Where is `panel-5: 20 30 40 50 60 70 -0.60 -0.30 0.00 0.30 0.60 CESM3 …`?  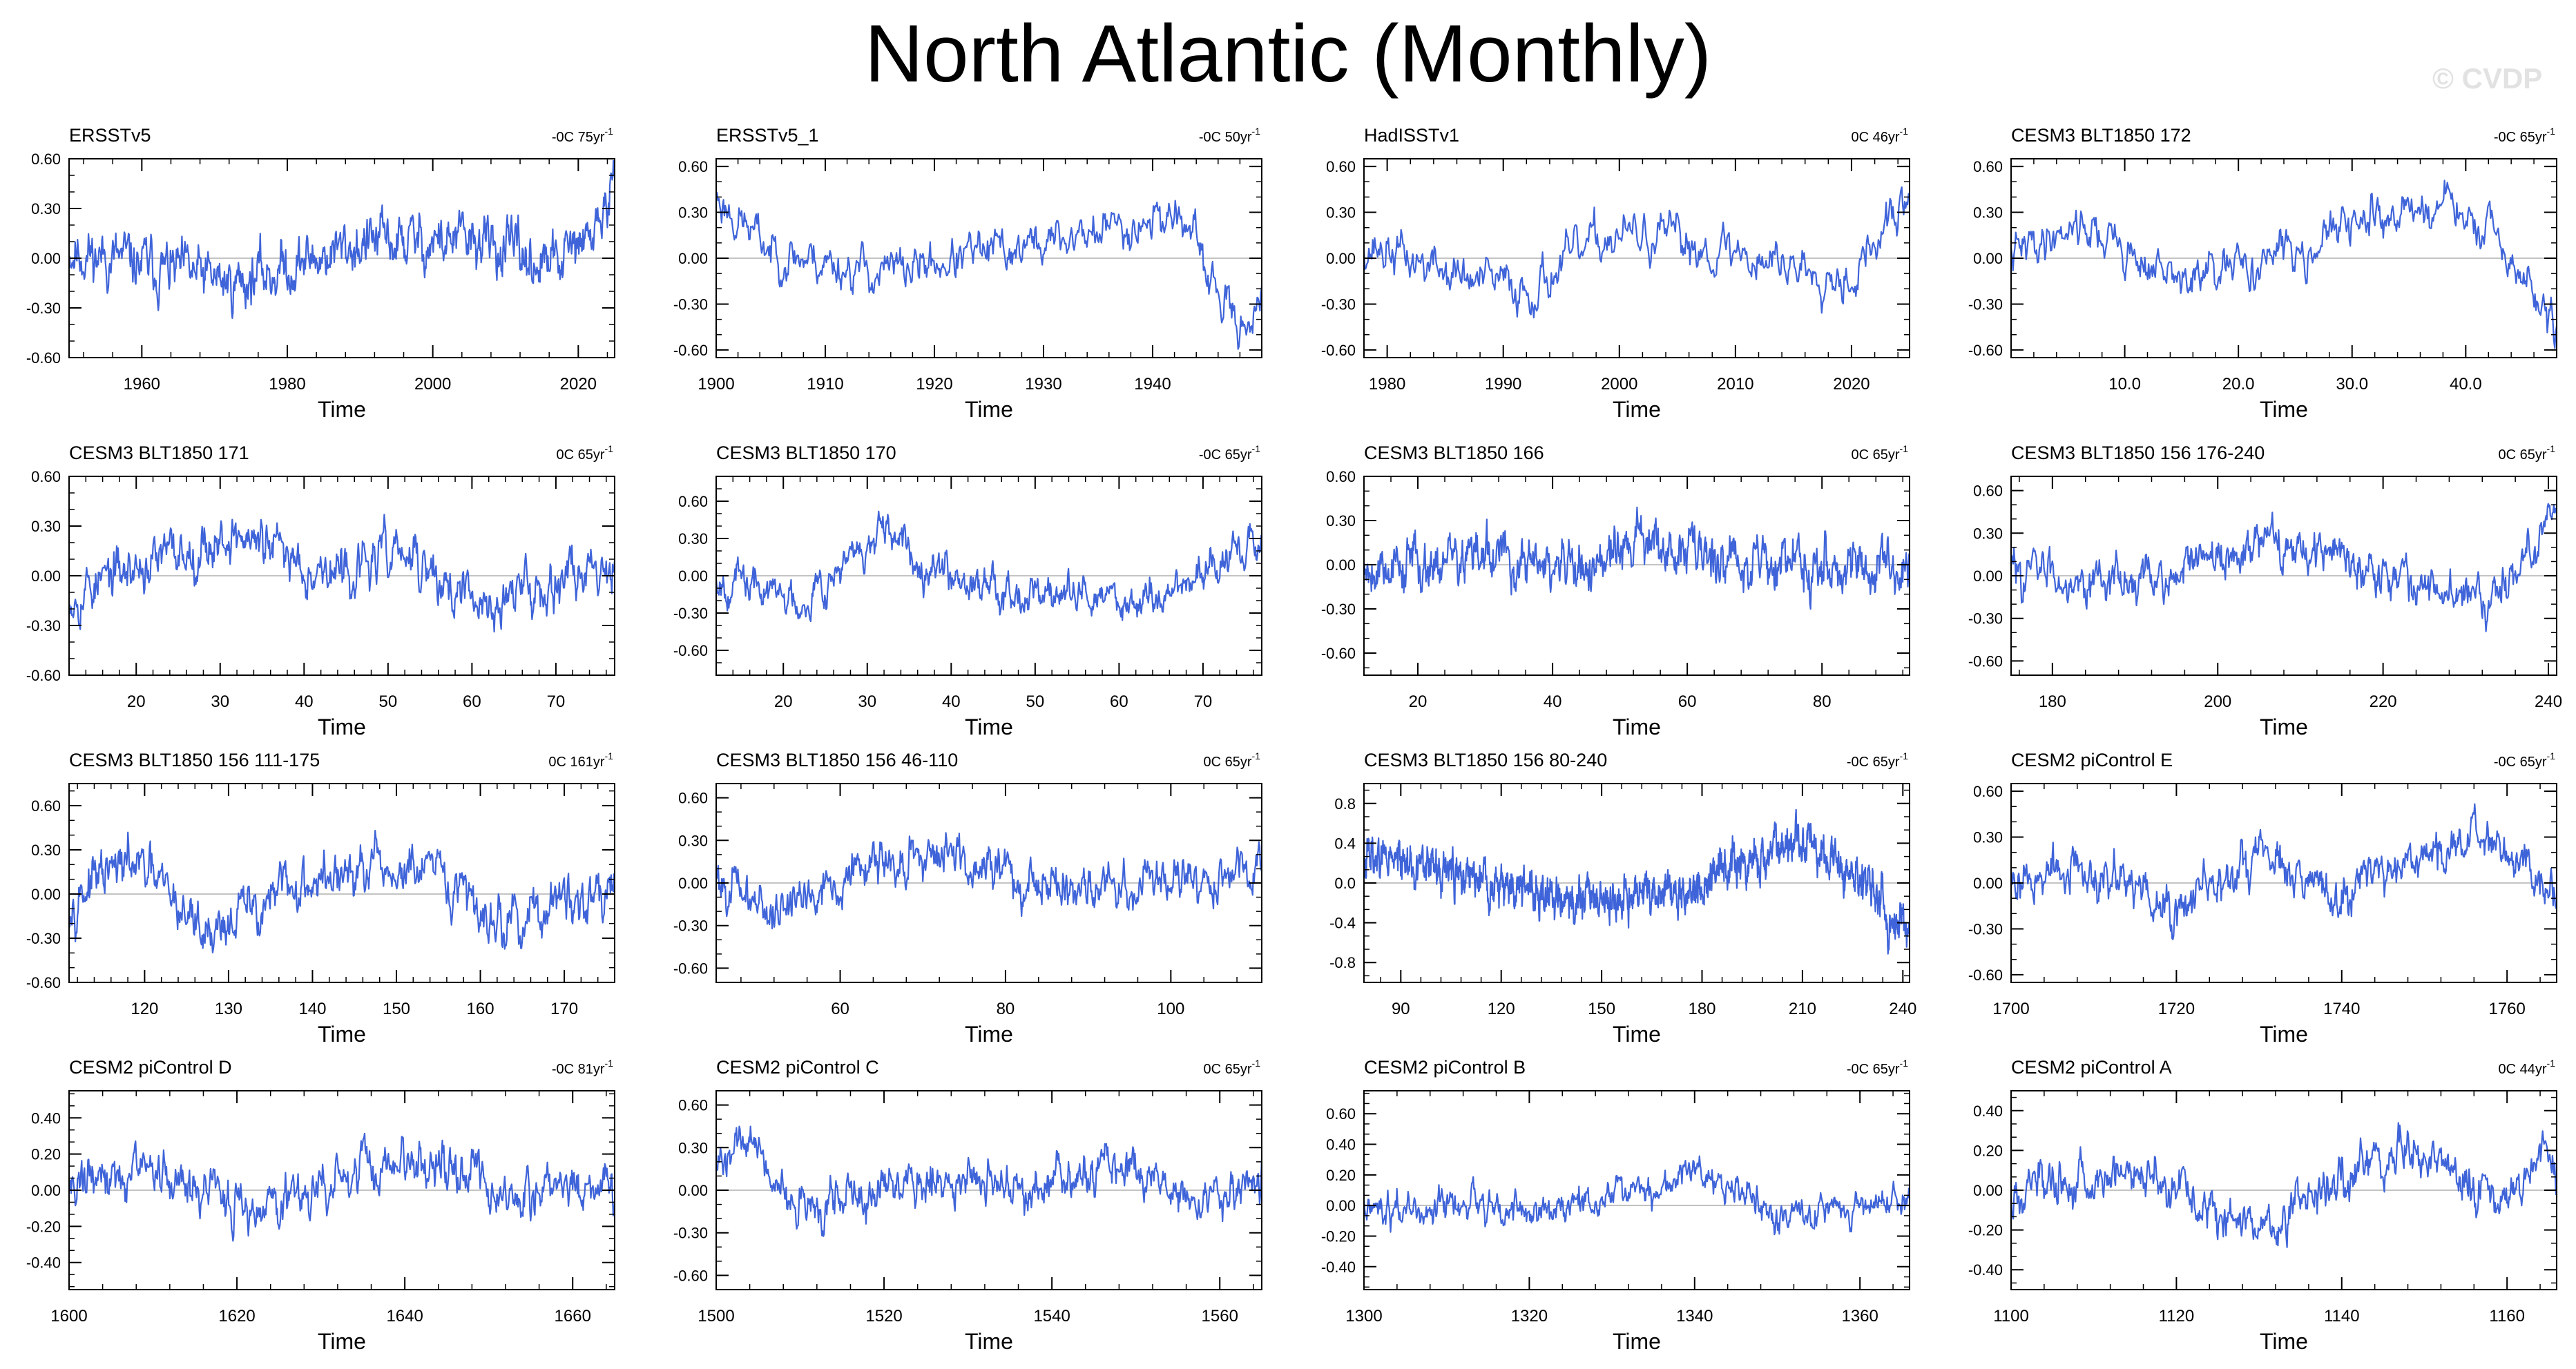
panel-5: 20 30 40 50 60 70 -0.60 -0.30 0.00 0.30 0.60 CESM3 … is located at coordinates (321, 591).